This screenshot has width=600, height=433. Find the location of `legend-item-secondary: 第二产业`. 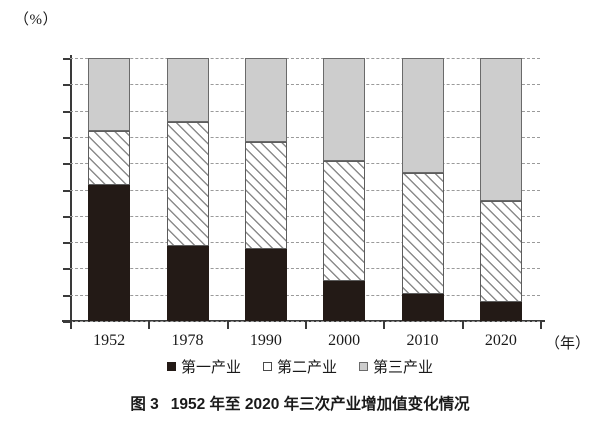

legend-item-secondary: 第二产业 is located at coordinates (299, 366).